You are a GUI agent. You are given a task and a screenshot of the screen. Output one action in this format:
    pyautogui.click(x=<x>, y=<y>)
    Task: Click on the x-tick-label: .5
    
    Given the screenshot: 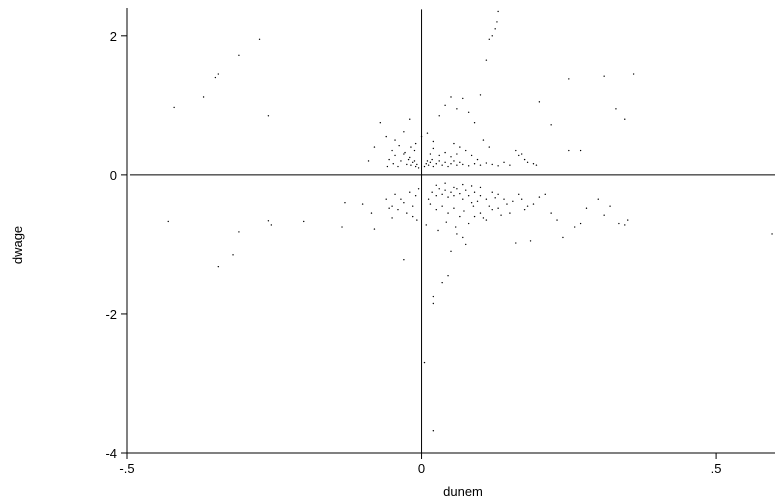 What is the action you would take?
    pyautogui.click(x=716, y=468)
    